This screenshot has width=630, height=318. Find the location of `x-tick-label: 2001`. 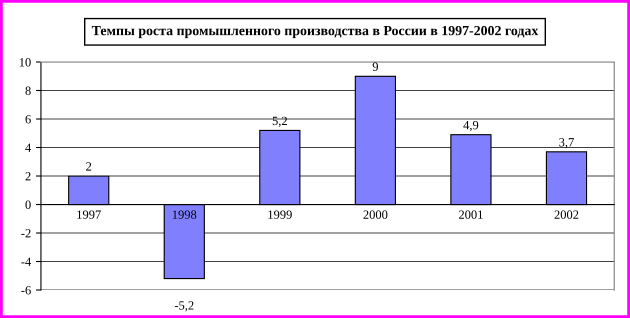

x-tick-label: 2001 is located at coordinates (470, 214).